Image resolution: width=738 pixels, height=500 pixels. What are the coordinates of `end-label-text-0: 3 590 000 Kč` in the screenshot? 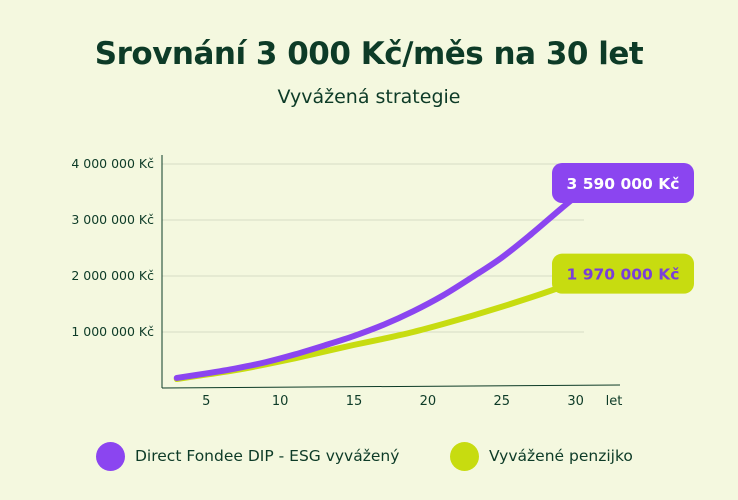 It's located at (623, 184).